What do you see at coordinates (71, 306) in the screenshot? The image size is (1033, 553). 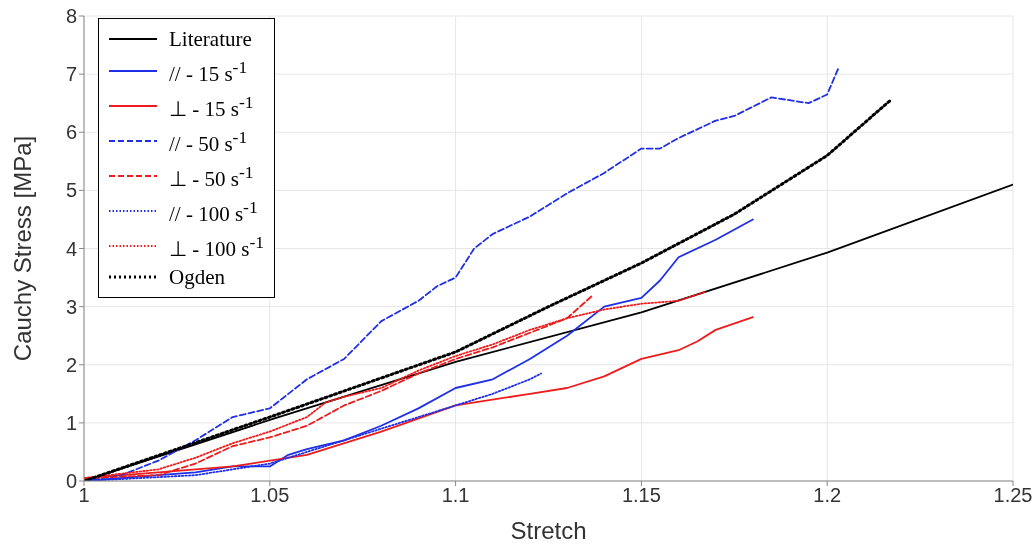 I see `y-tick-label: 3` at bounding box center [71, 306].